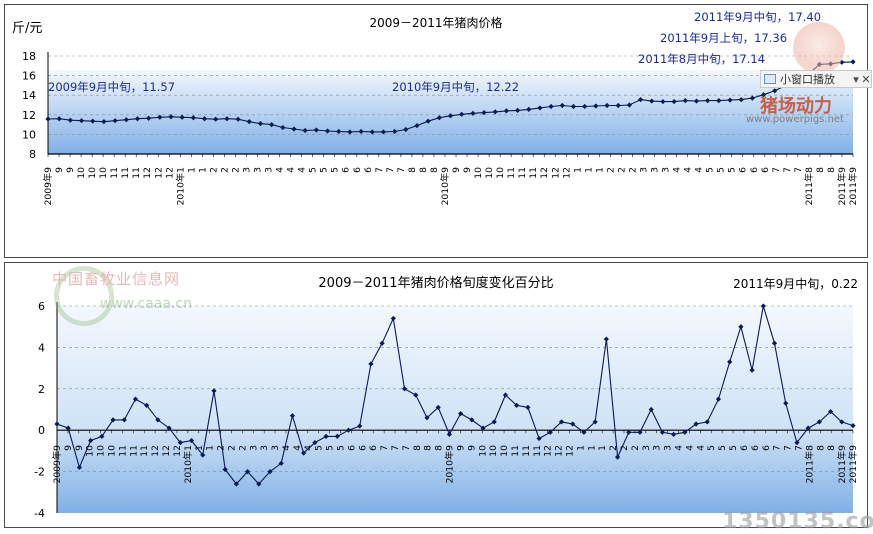 Image resolution: width=873 pixels, height=534 pixels. Describe the element at coordinates (796, 106) in the screenshot. I see `pig-site-name: 猪场动力` at that location.